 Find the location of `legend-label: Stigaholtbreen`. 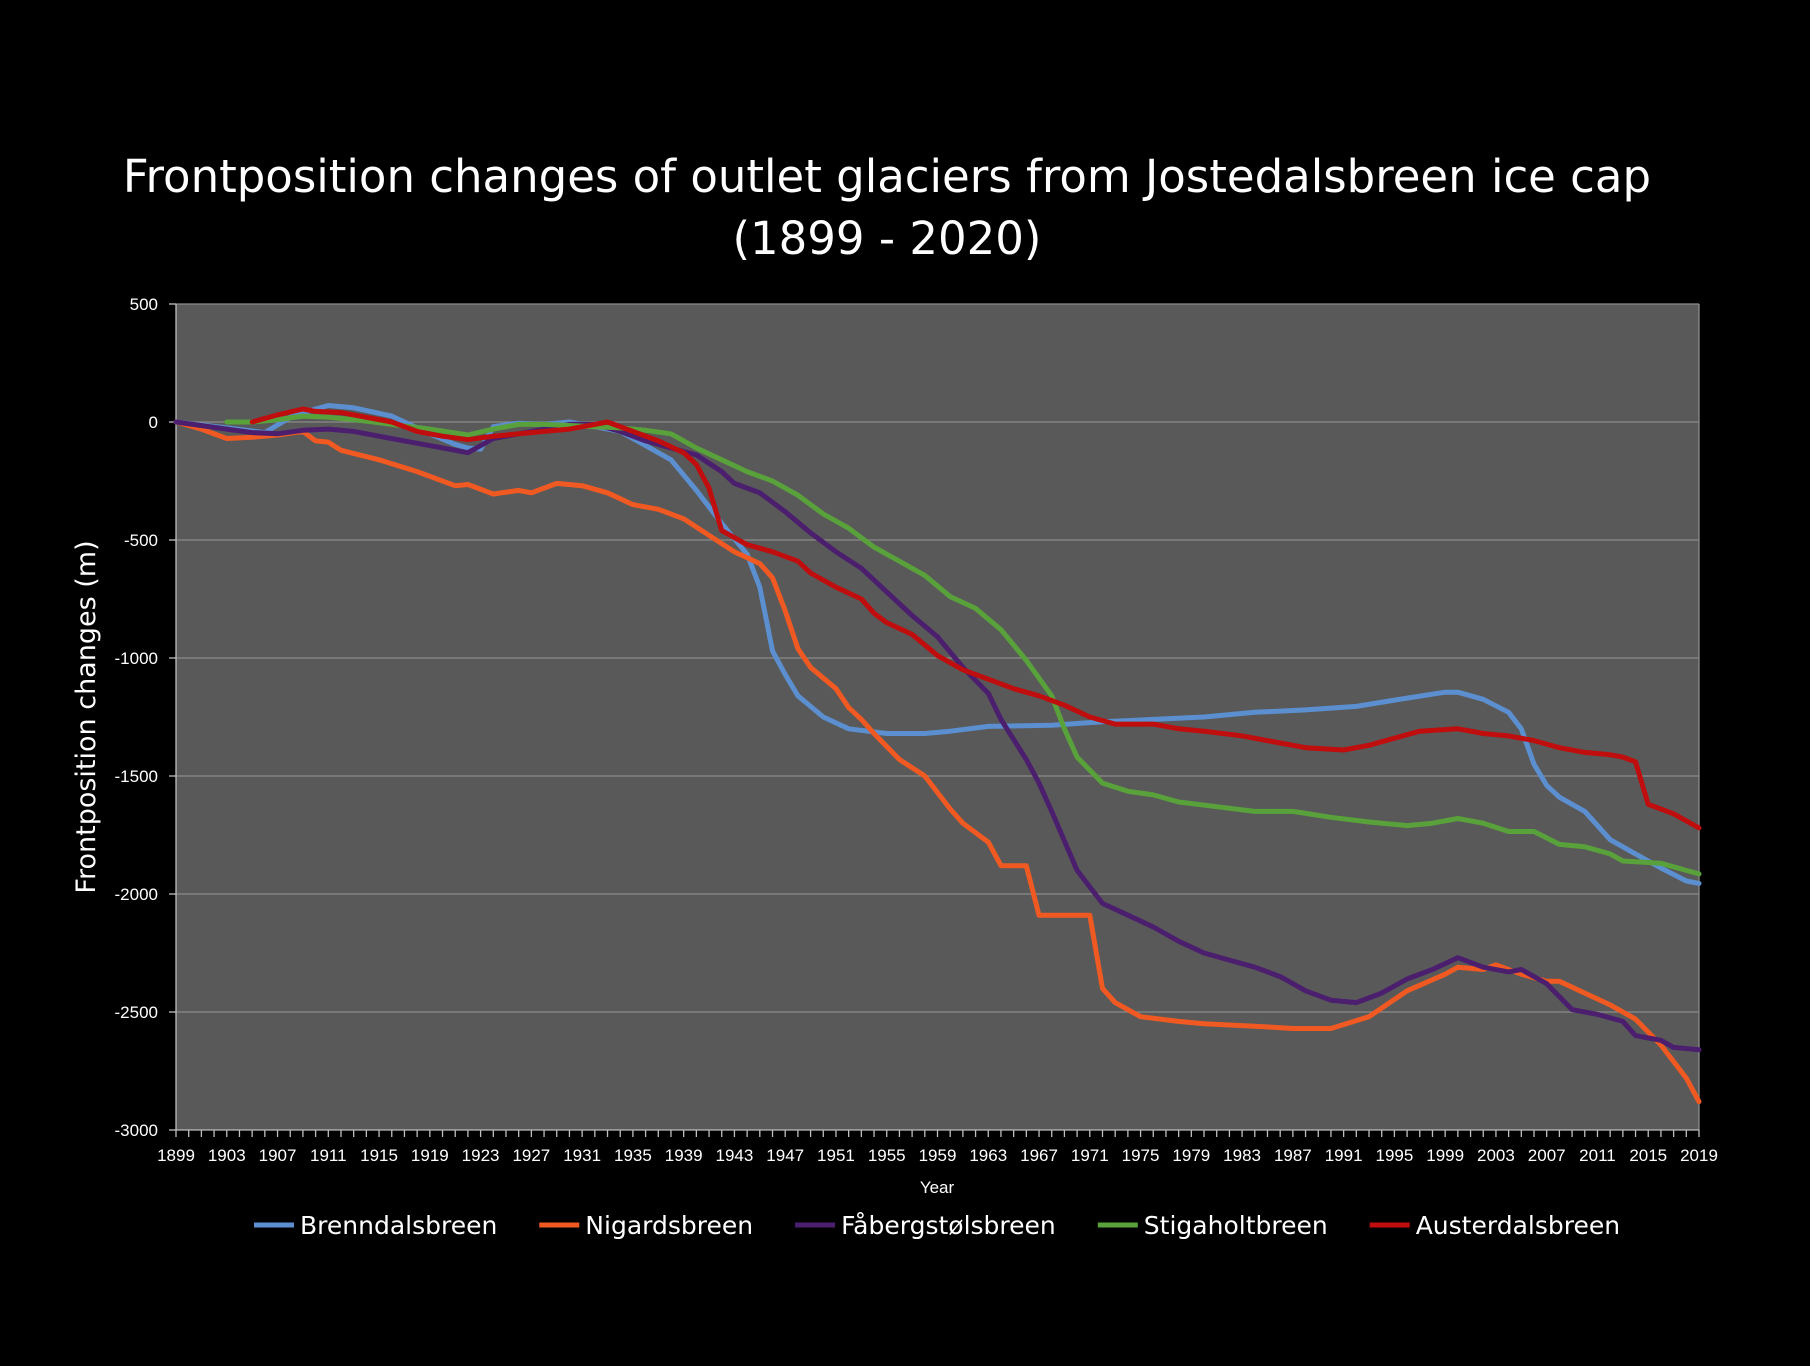

legend-label: Stigaholtbreen is located at coordinates (1236, 1225).